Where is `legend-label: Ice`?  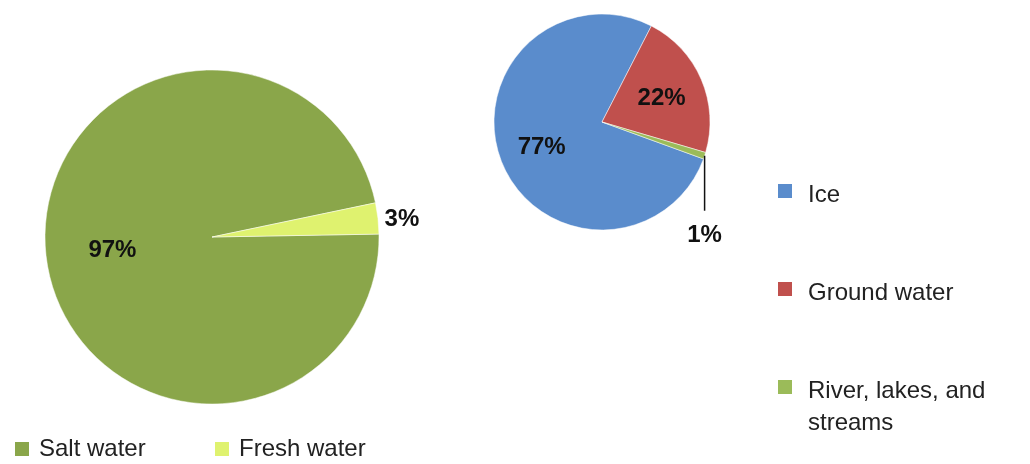 legend-label: Ice is located at coordinates (824, 193).